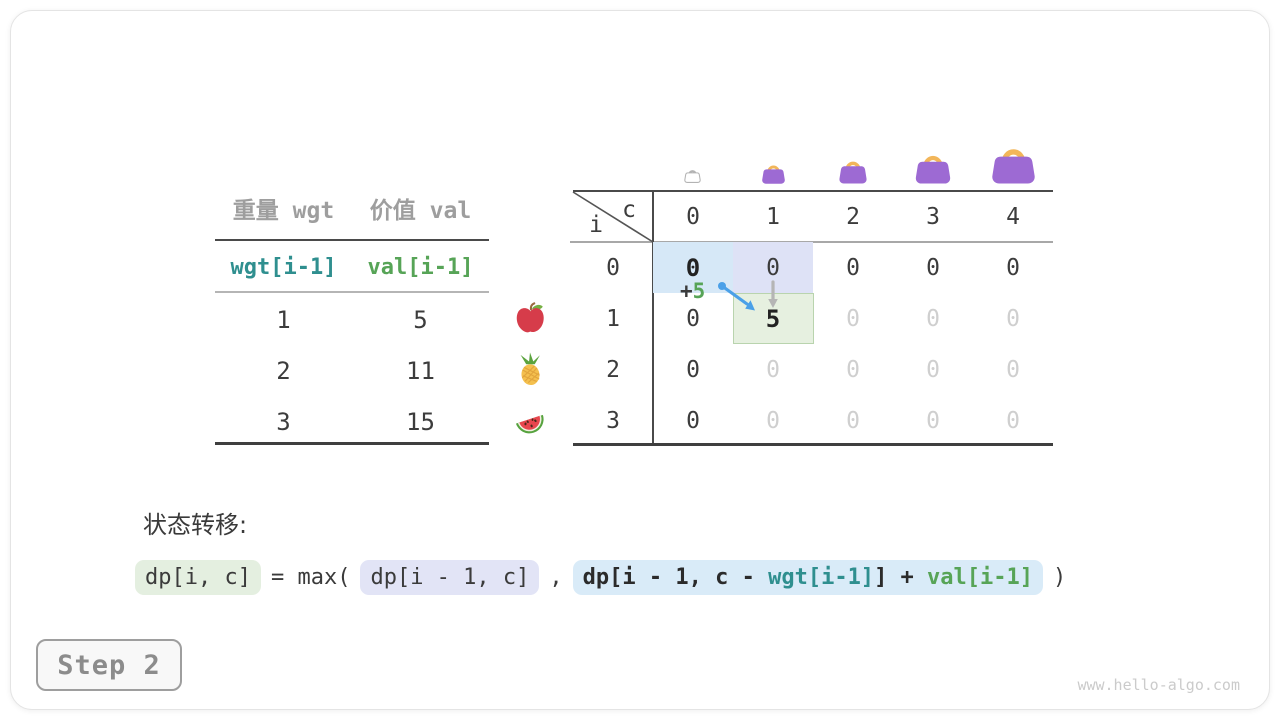 The width and height of the screenshot is (1280, 720). I want to click on watermelon-icon, so click(529, 424).